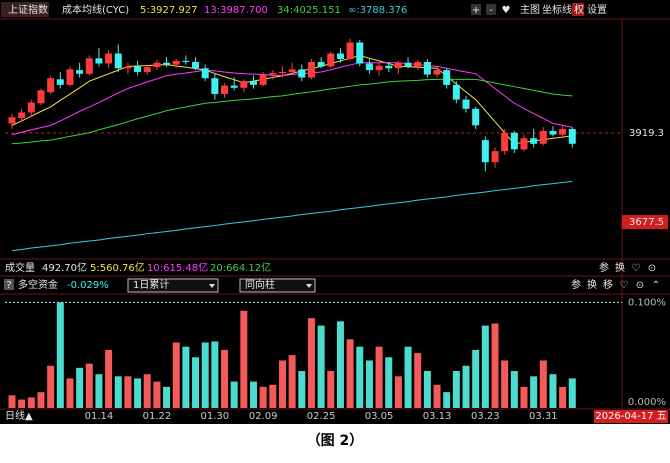  I want to click on tool: -, so click(491, 10).